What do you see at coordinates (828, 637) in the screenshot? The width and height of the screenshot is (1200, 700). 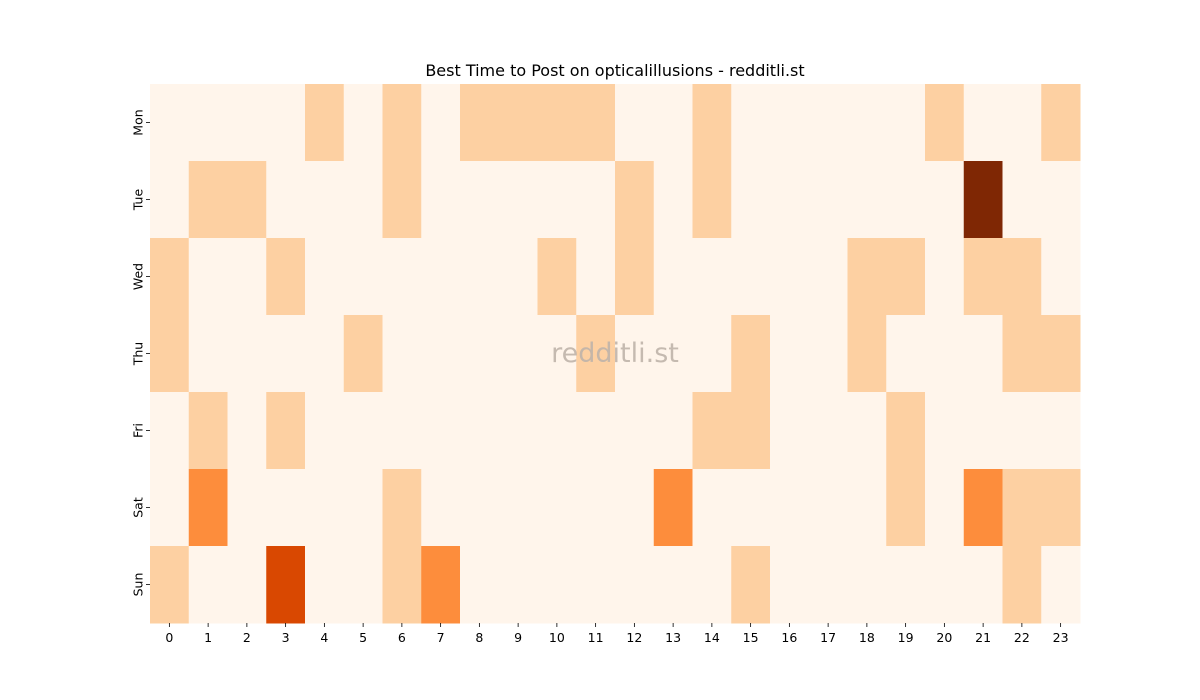 I see `x-tick-label: 17` at bounding box center [828, 637].